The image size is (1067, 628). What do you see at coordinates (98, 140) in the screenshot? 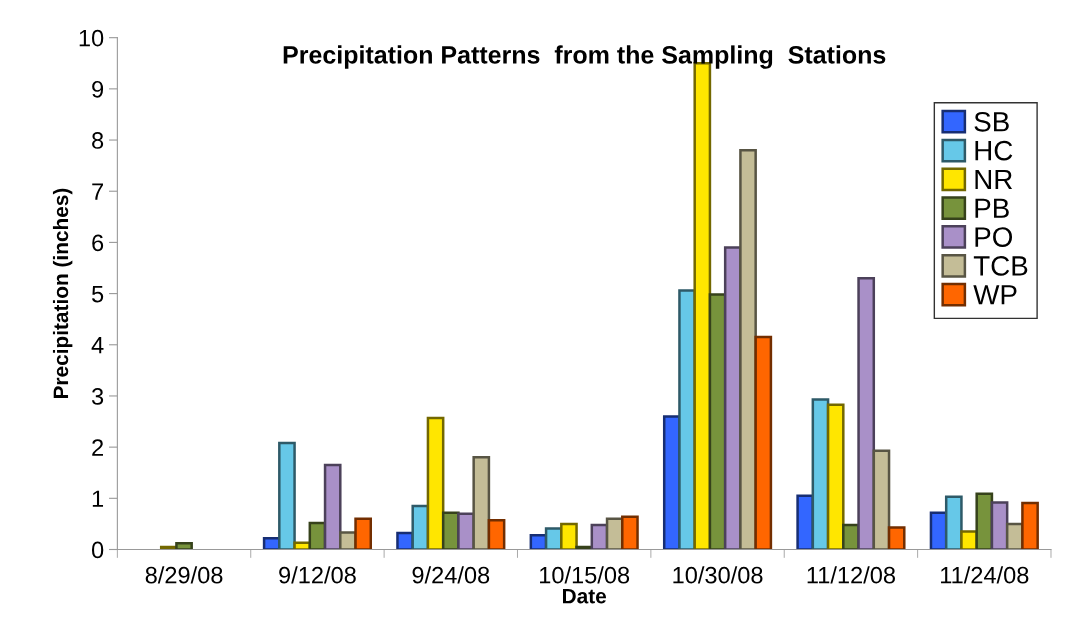
I see `y-tick-label: 8` at bounding box center [98, 140].